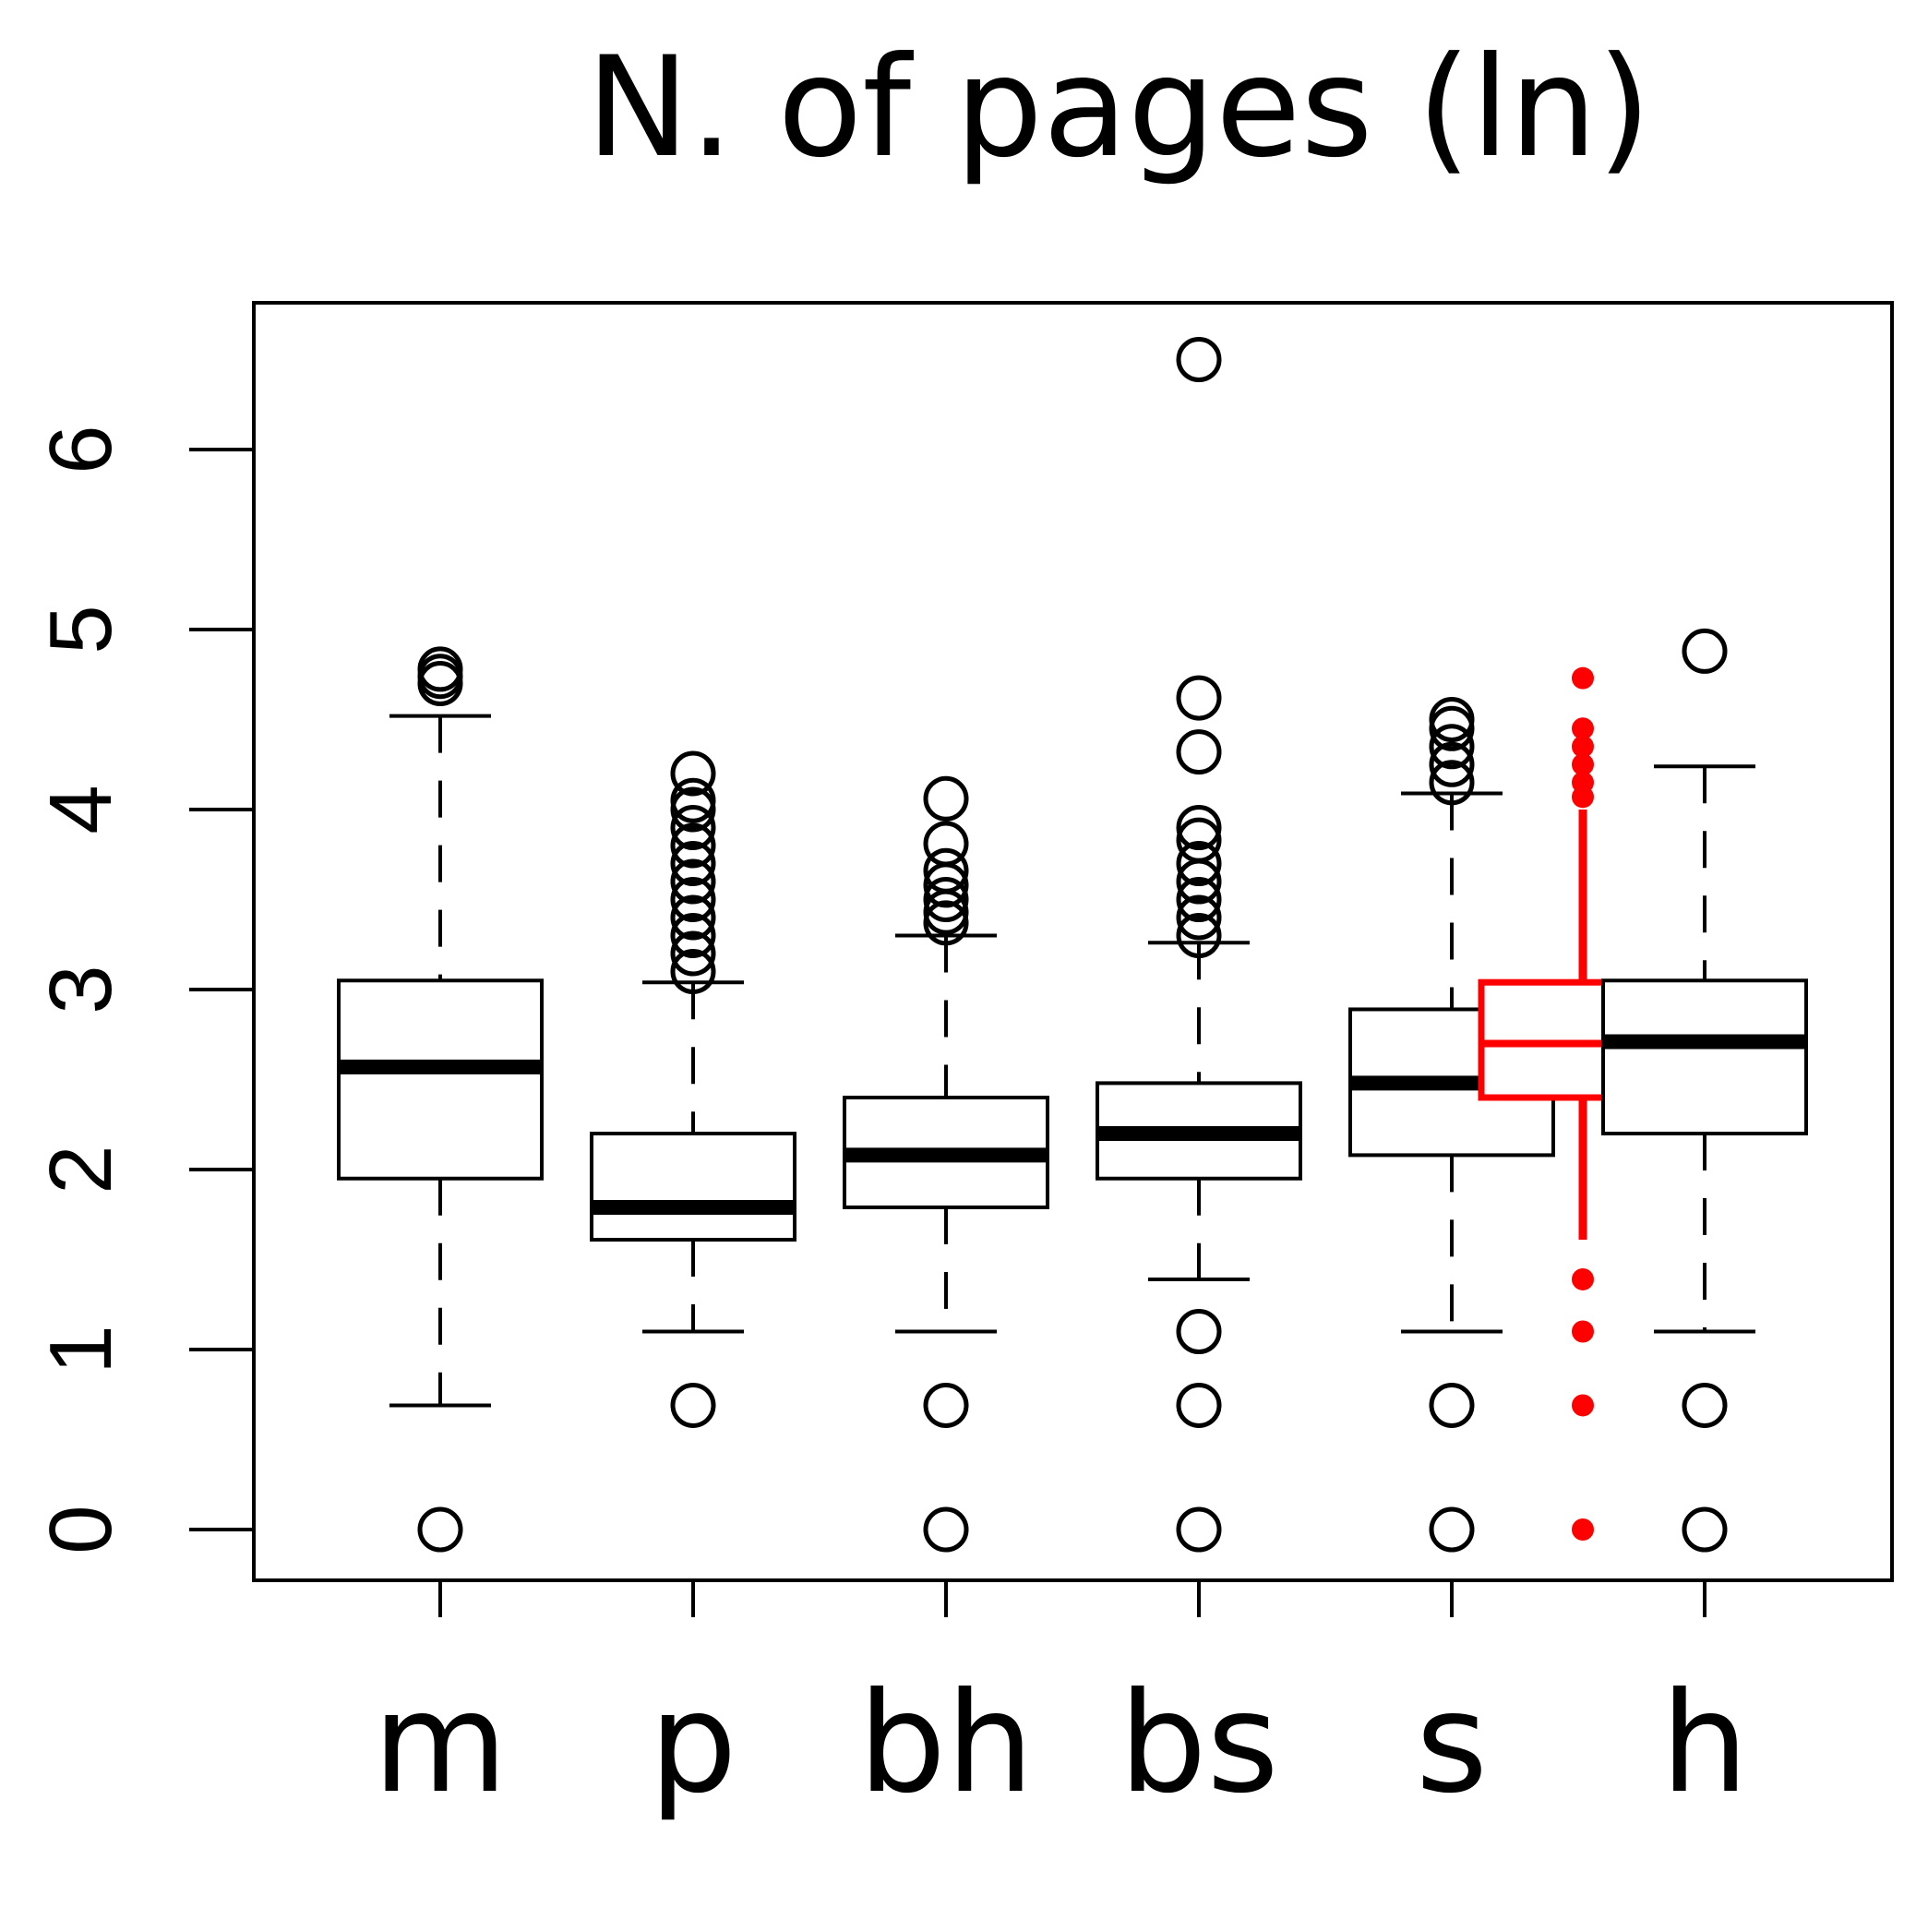 Image resolution: width=1916 pixels, height=1932 pixels. I want to click on y-axis: 0 1 2 3 4 5 6, so click(142, 989).